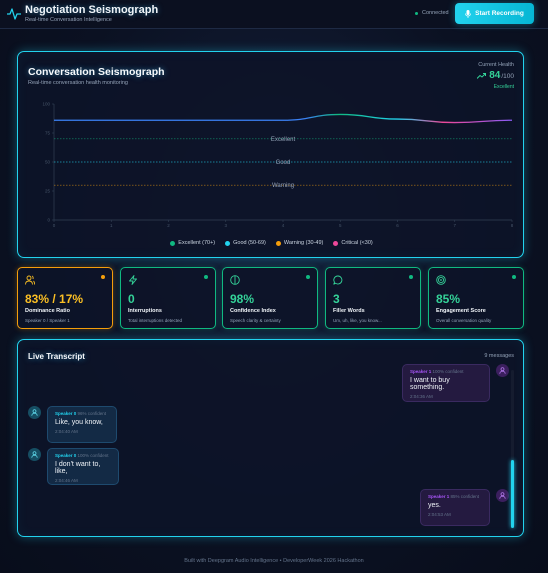 This screenshot has height=573, width=548. Describe the element at coordinates (168, 225) in the screenshot. I see `x-tick-label: 2` at that location.